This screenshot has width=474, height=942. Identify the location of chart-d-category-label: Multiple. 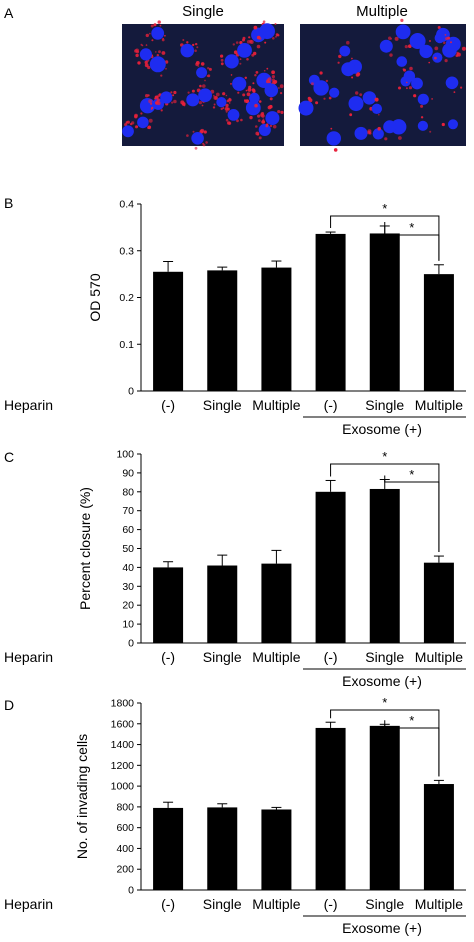
(439, 904).